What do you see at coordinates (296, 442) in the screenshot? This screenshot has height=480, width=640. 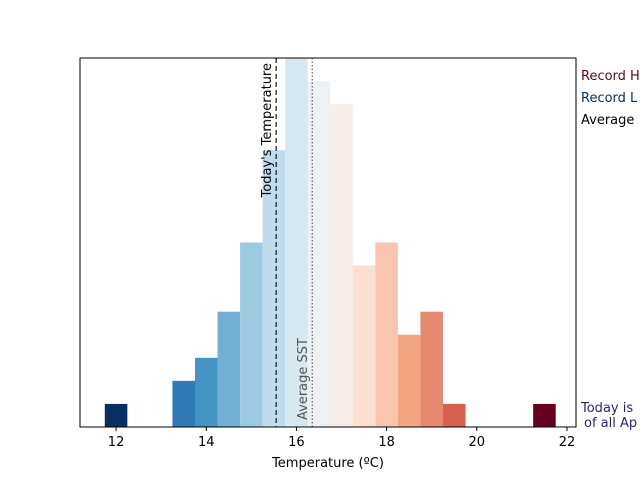 I see `x-tick-label: 16` at bounding box center [296, 442].